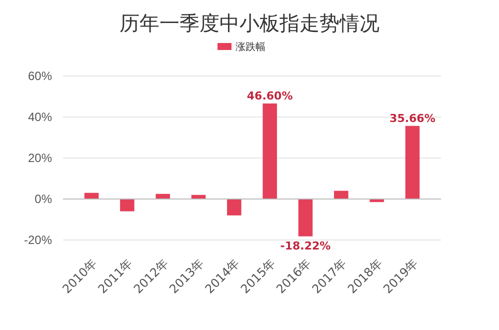 This screenshot has width=499, height=330. Describe the element at coordinates (38, 239) in the screenshot. I see `y-tick-label: -20%` at that location.